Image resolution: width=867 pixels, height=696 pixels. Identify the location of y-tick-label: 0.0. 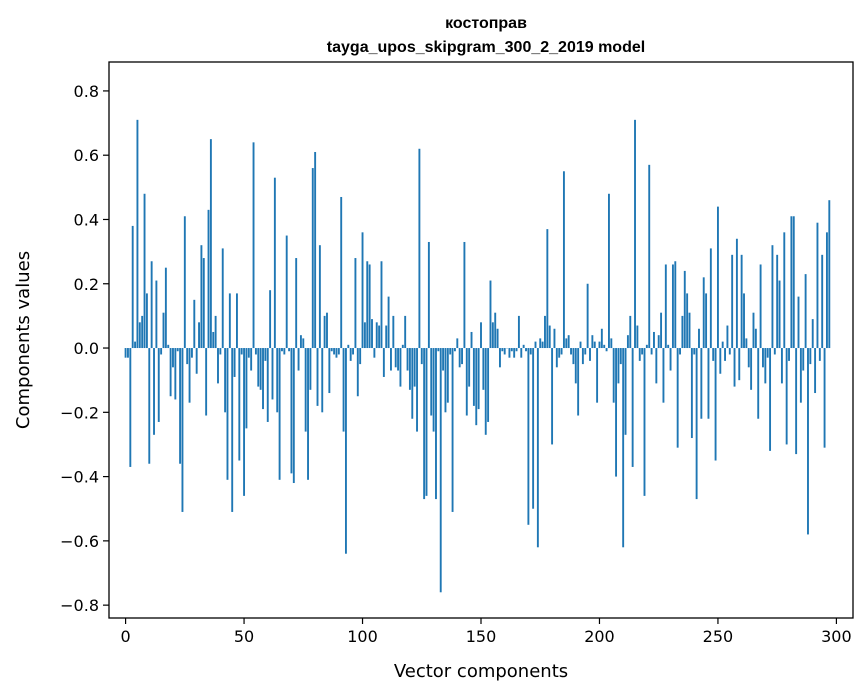
(86, 348).